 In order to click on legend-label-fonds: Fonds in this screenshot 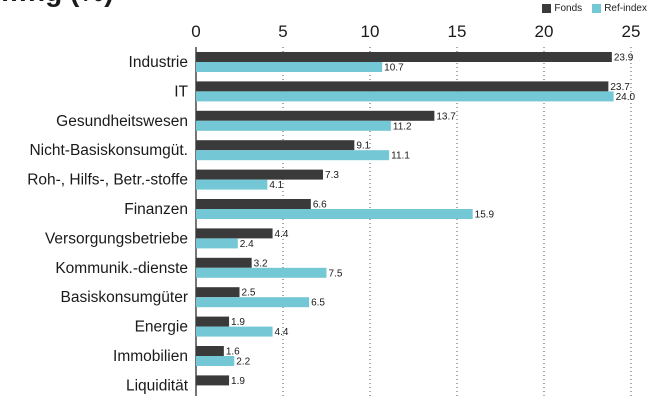, I will do `click(568, 8)`.